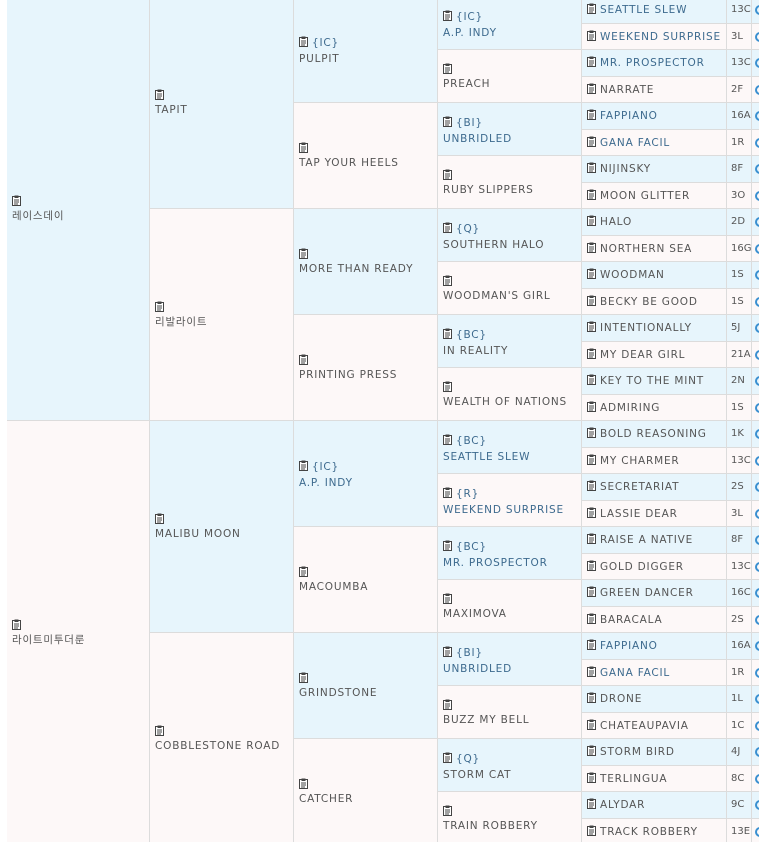 This screenshot has height=842, width=759. I want to click on horse-name: LASSIE DEAR, so click(655, 514).